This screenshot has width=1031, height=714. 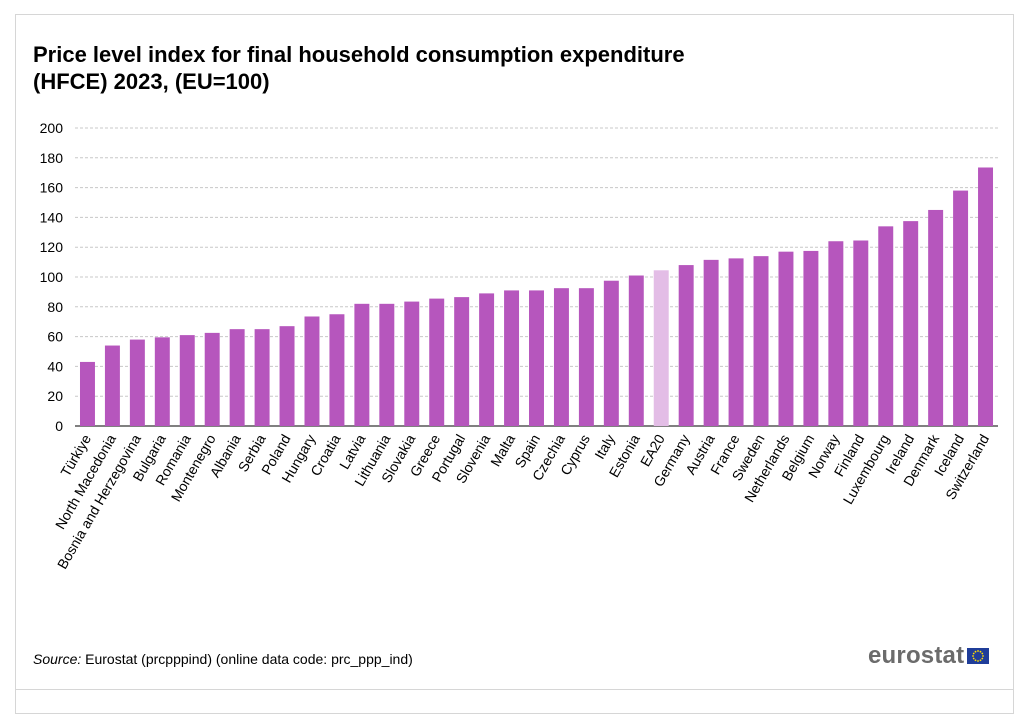 What do you see at coordinates (886, 326) in the screenshot?
I see `bar-luxembourg` at bounding box center [886, 326].